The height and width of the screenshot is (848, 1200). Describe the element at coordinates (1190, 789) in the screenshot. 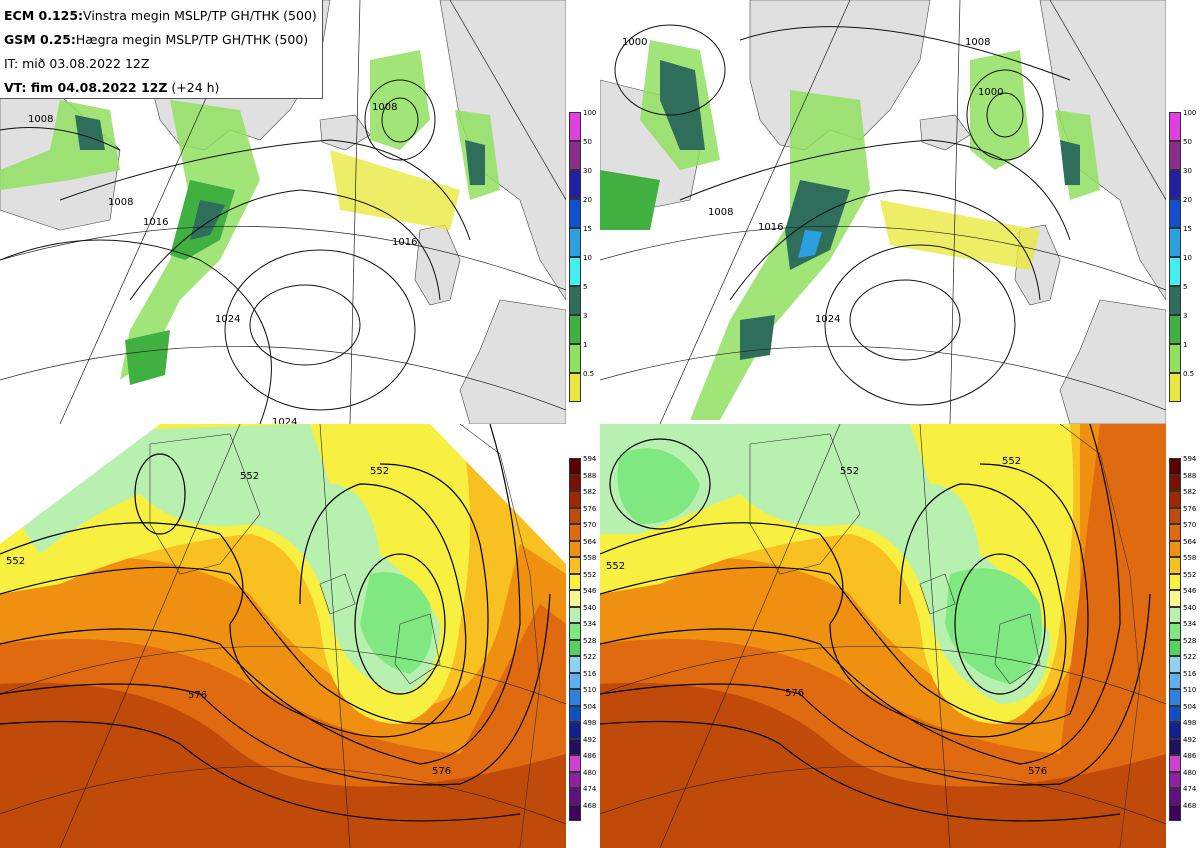

I see `colorbar-tick-label: 474` at that location.